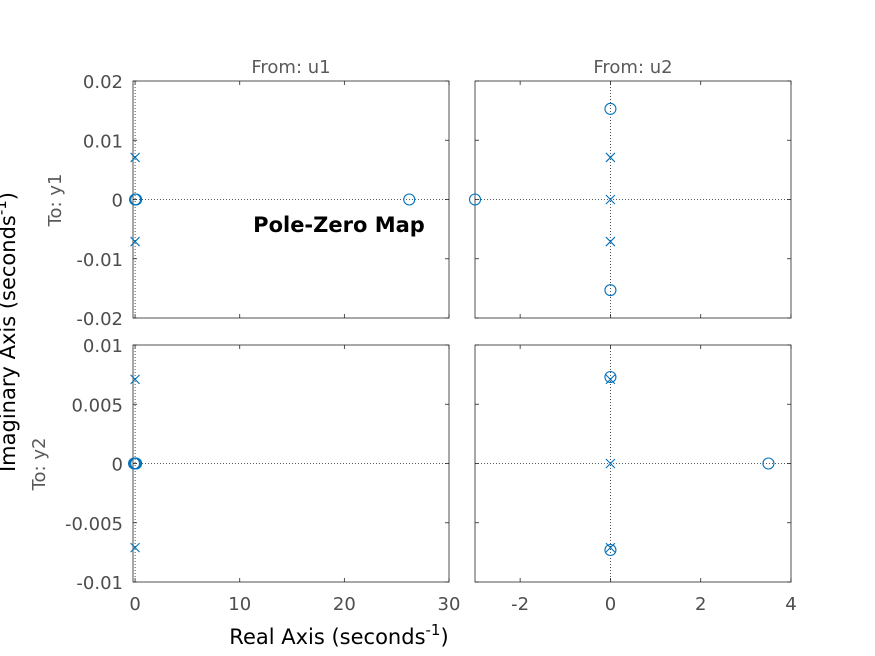 The width and height of the screenshot is (875, 656). Describe the element at coordinates (433, 630) in the screenshot. I see `x-axis-label-exponent: -1` at that location.